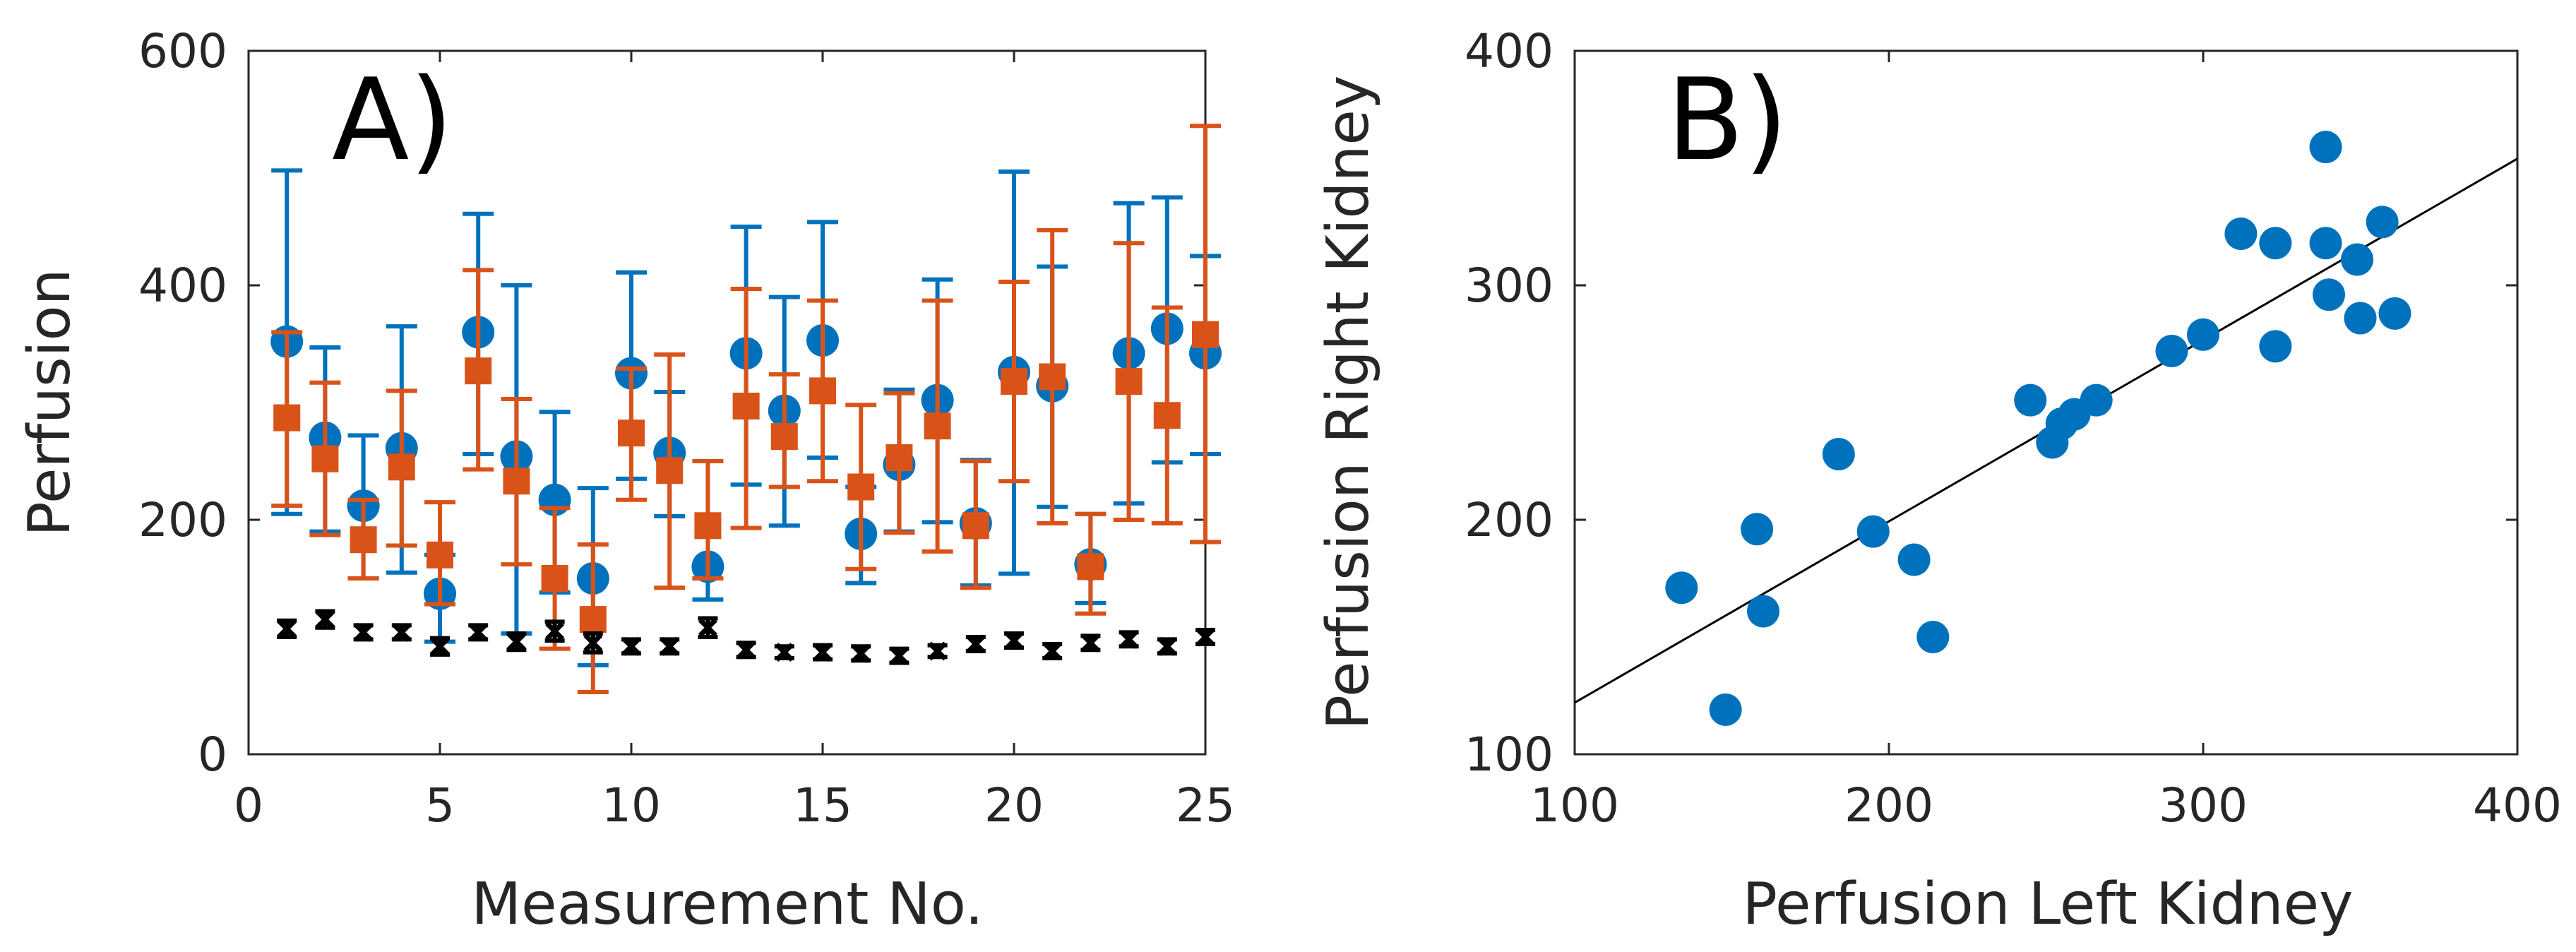 This screenshot has height=952, width=2576. What do you see at coordinates (822, 805) in the screenshot?
I see `panel-a-x-tick-label: 15` at bounding box center [822, 805].